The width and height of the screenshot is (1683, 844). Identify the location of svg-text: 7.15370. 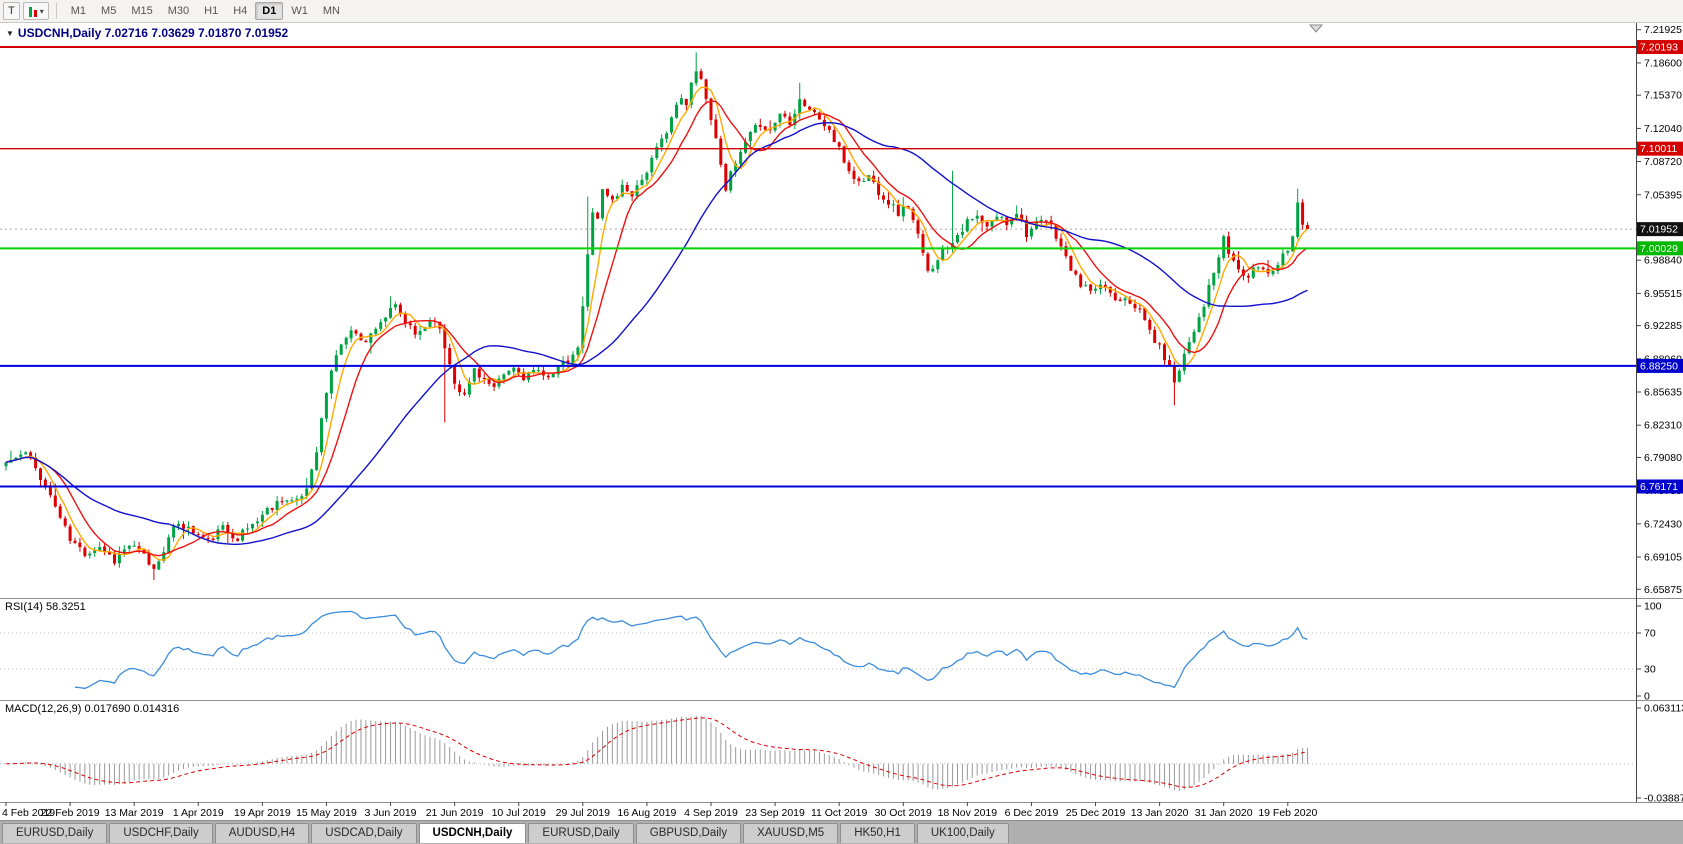
(1663, 96).